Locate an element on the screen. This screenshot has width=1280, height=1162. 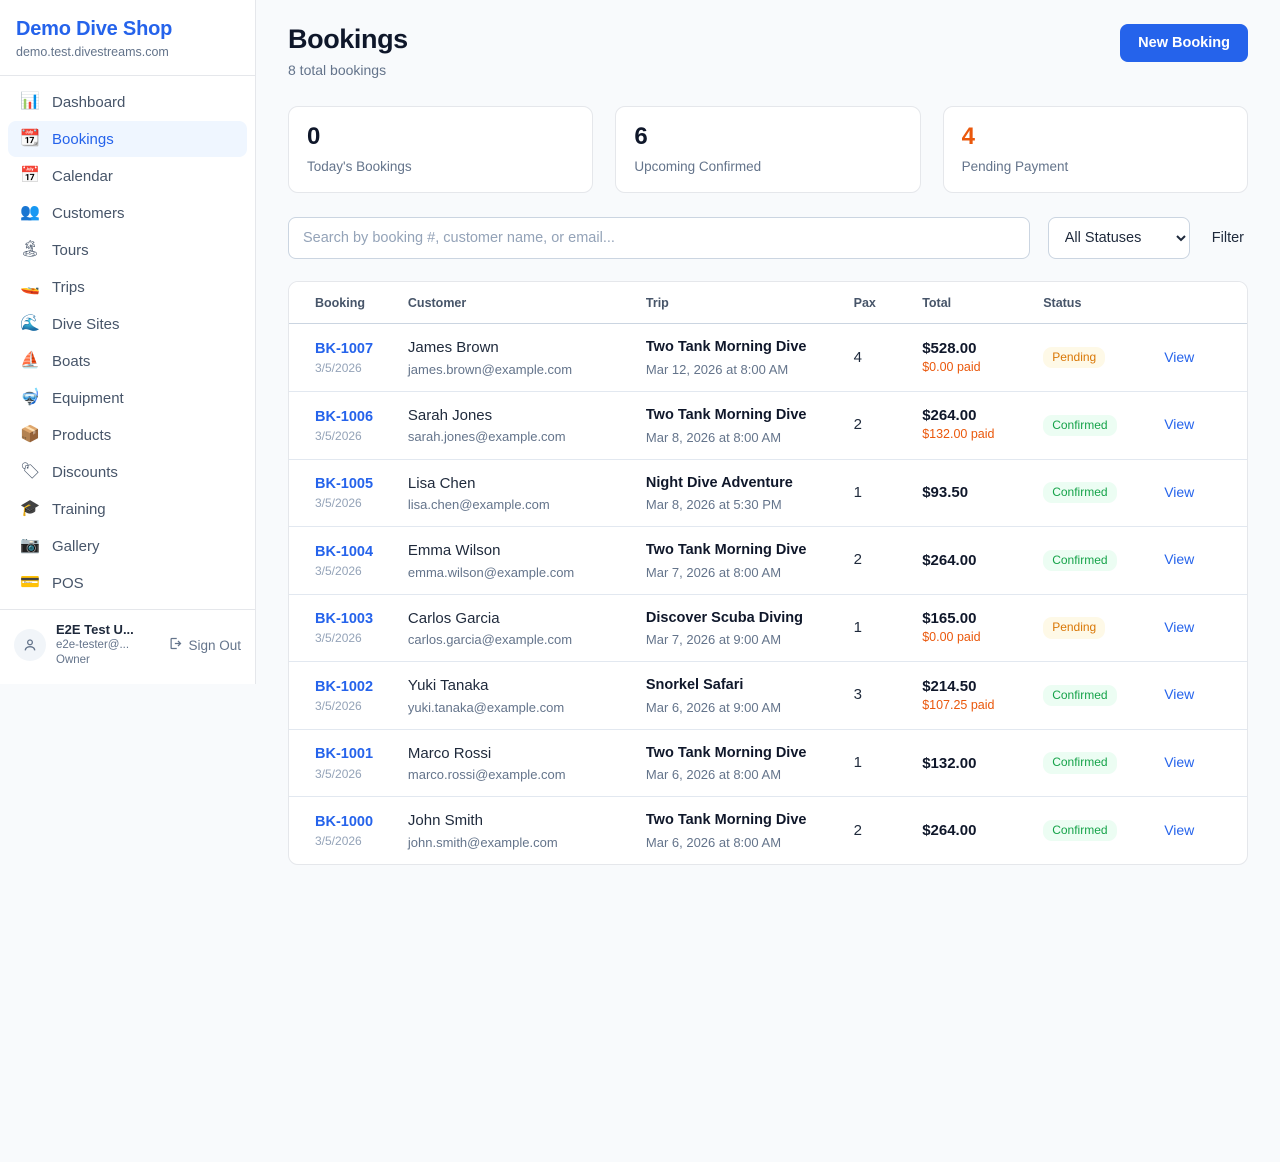
trip-name: Night Dive Adventure is located at coordinates (719, 482).